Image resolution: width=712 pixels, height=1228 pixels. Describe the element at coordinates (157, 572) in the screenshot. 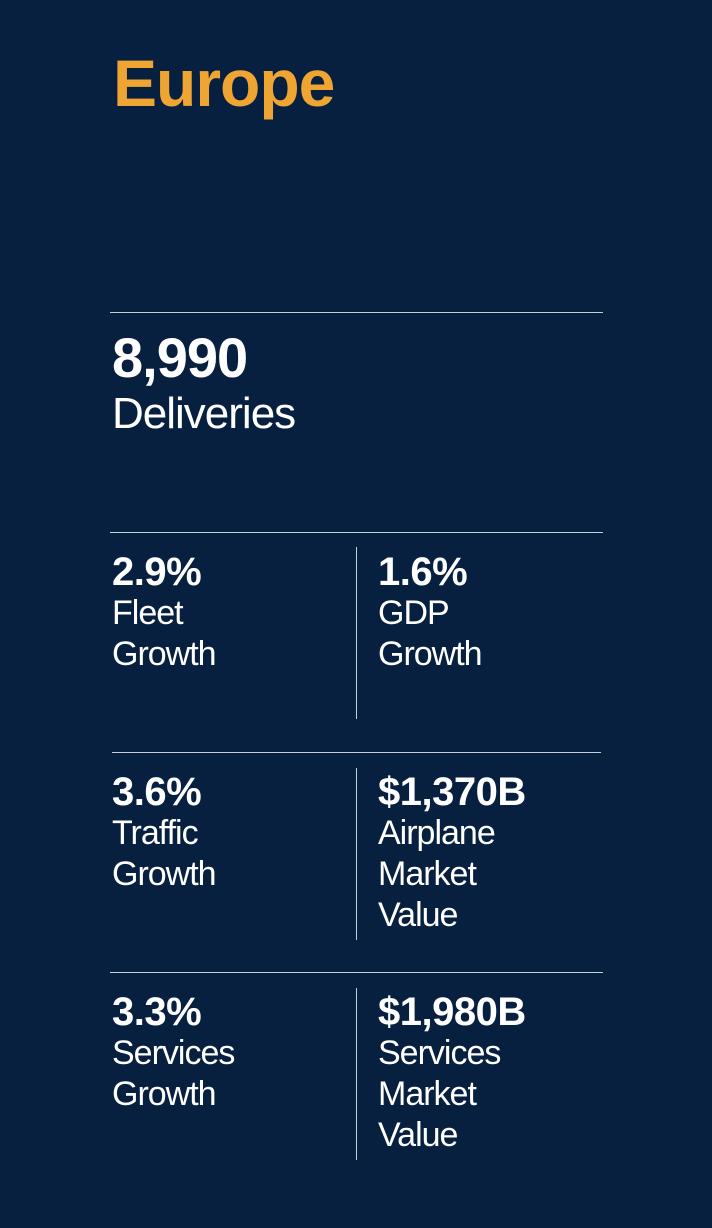

I see `fleet-growth-value: 2.9%` at that location.